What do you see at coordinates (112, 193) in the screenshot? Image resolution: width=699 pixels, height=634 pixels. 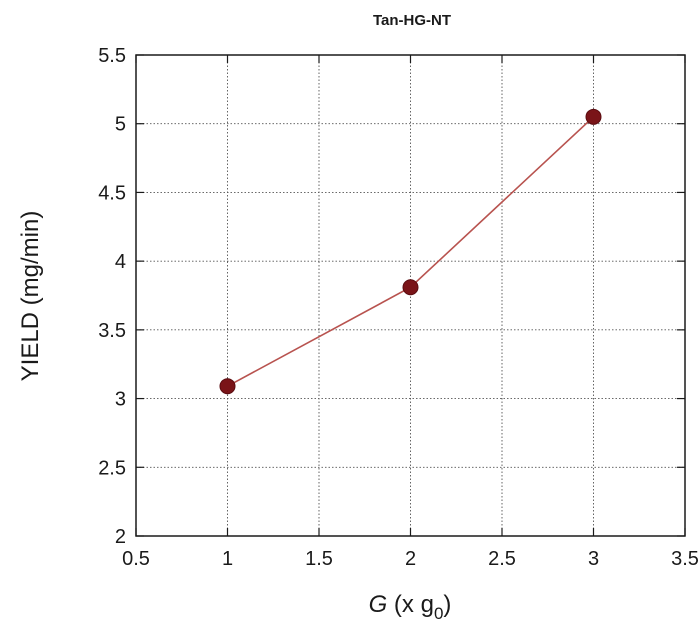 I see `y-tick-label: 4.5` at bounding box center [112, 193].